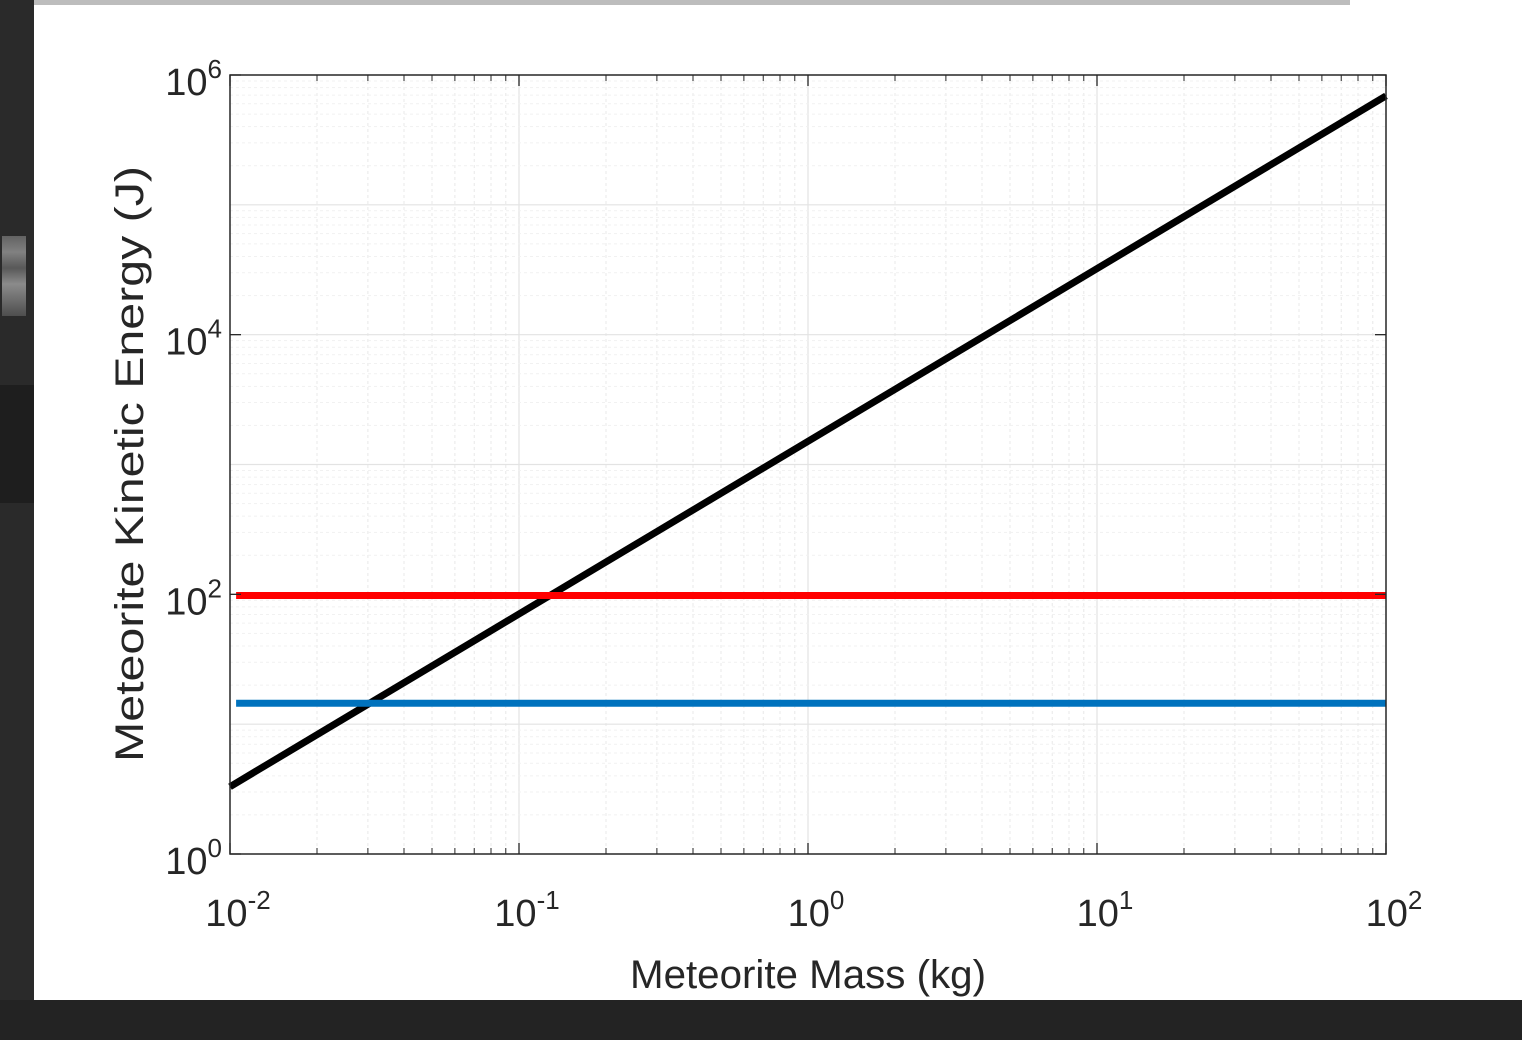 This screenshot has width=1522, height=1040. I want to click on x-axis-title: Meteorite Mass (kg), so click(808, 975).